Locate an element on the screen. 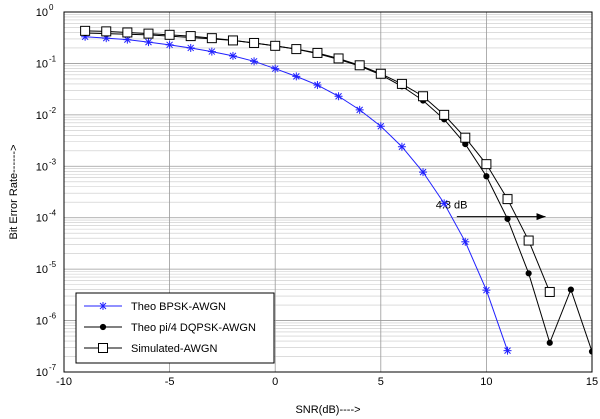 This screenshot has height=419, width=600. x-tick-label: 5 is located at coordinates (381, 382).